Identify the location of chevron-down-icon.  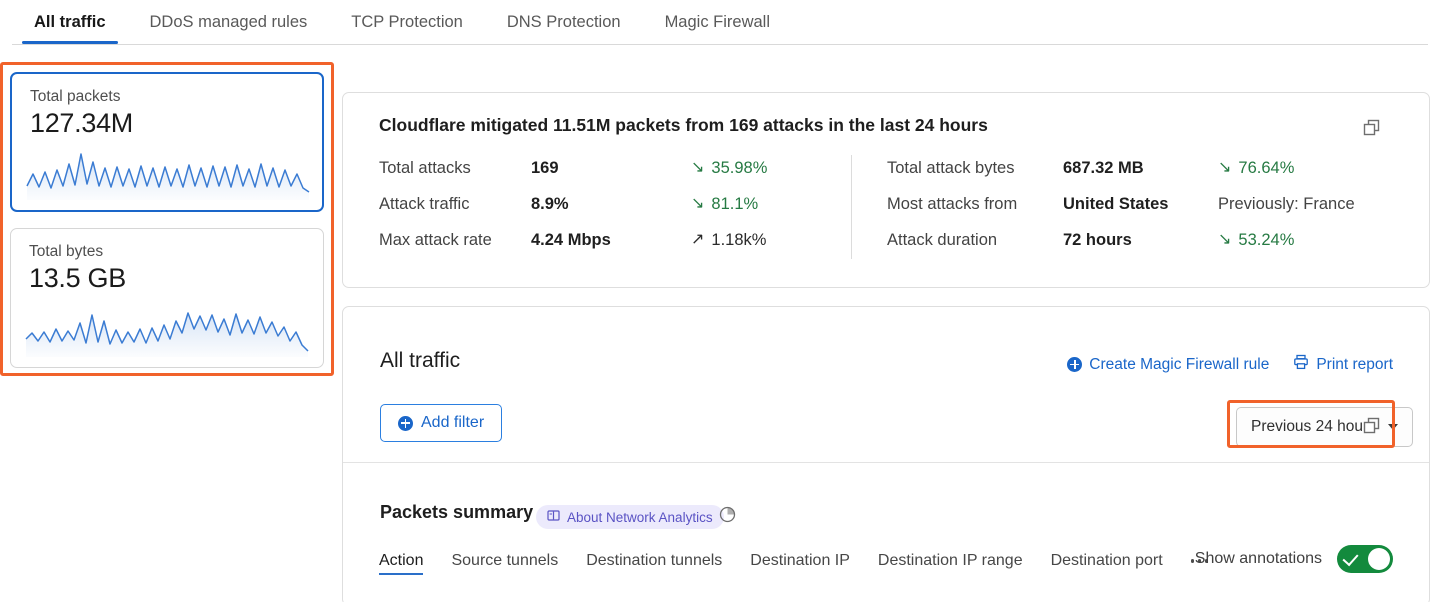
(1392, 427).